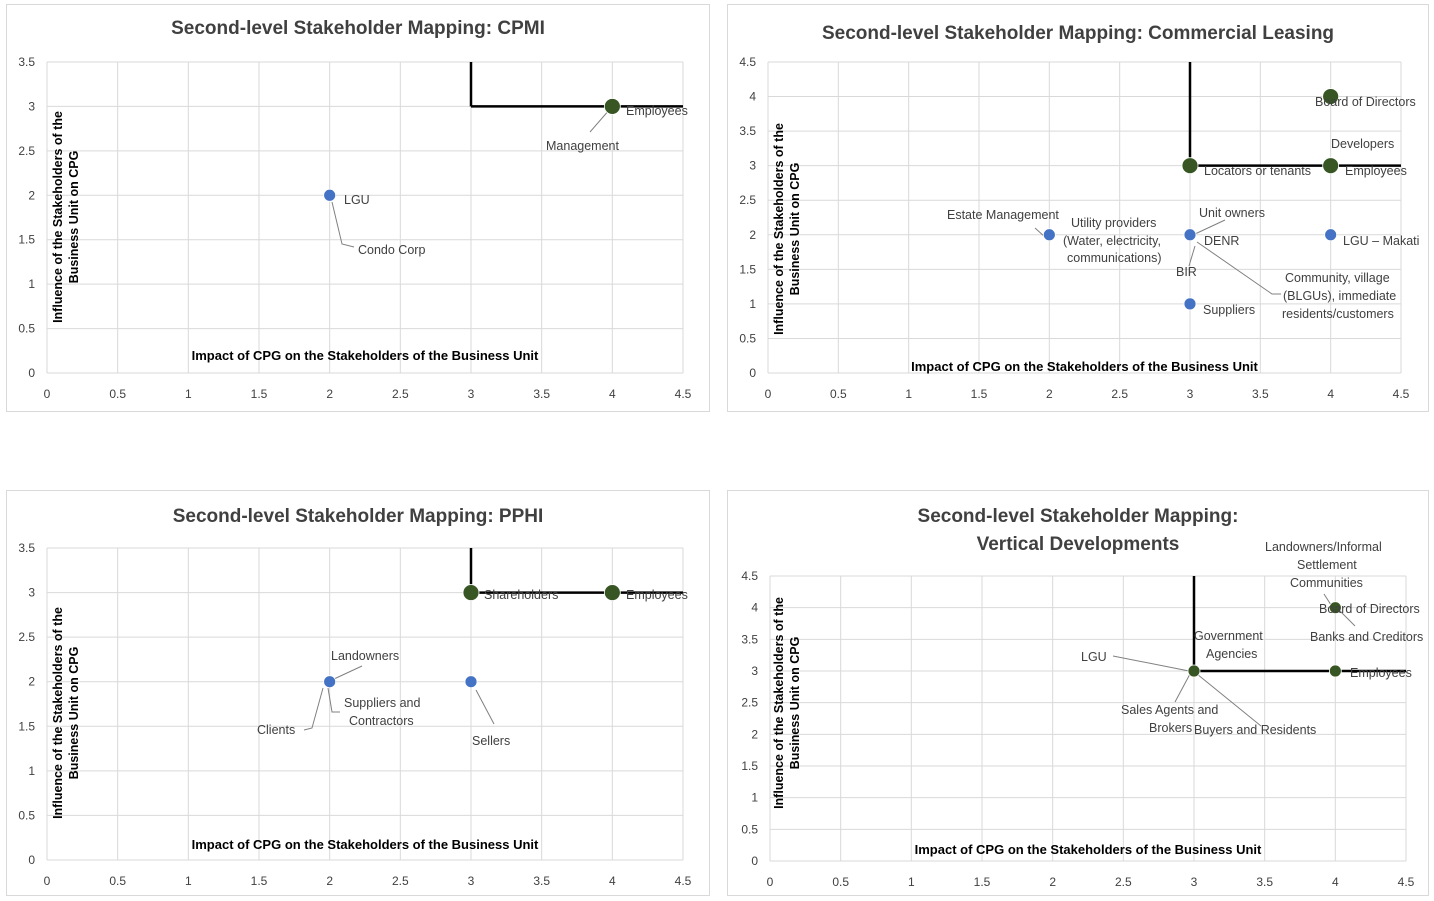 This screenshot has width=1434, height=901. What do you see at coordinates (1362, 144) in the screenshot?
I see `data-label: Developers` at bounding box center [1362, 144].